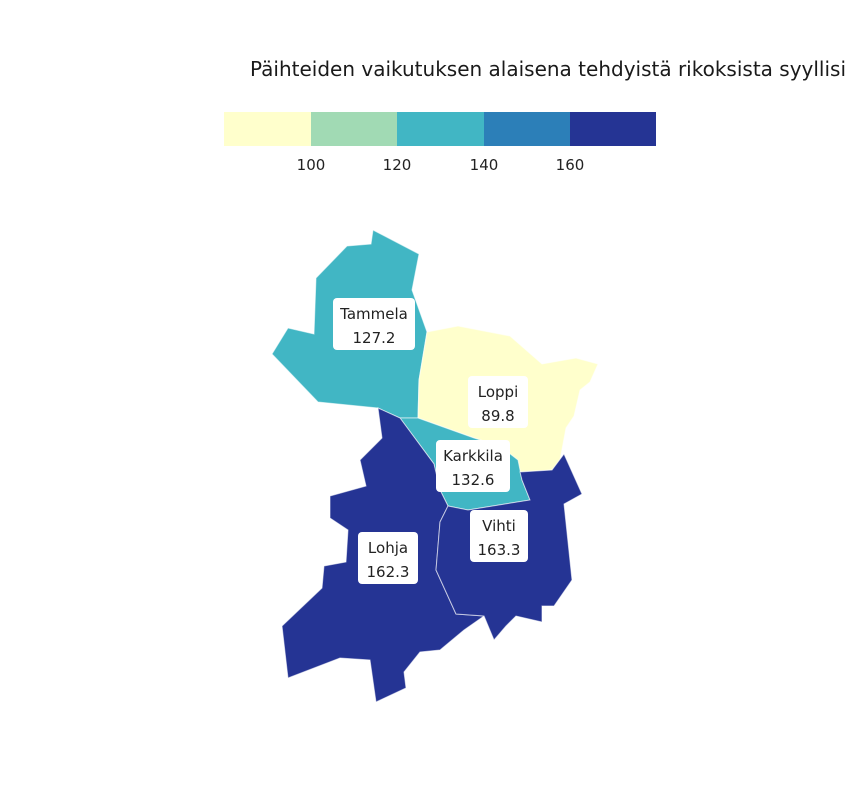  Describe the element at coordinates (499, 550) in the screenshot. I see `label-vihti-value: 163.3` at that location.